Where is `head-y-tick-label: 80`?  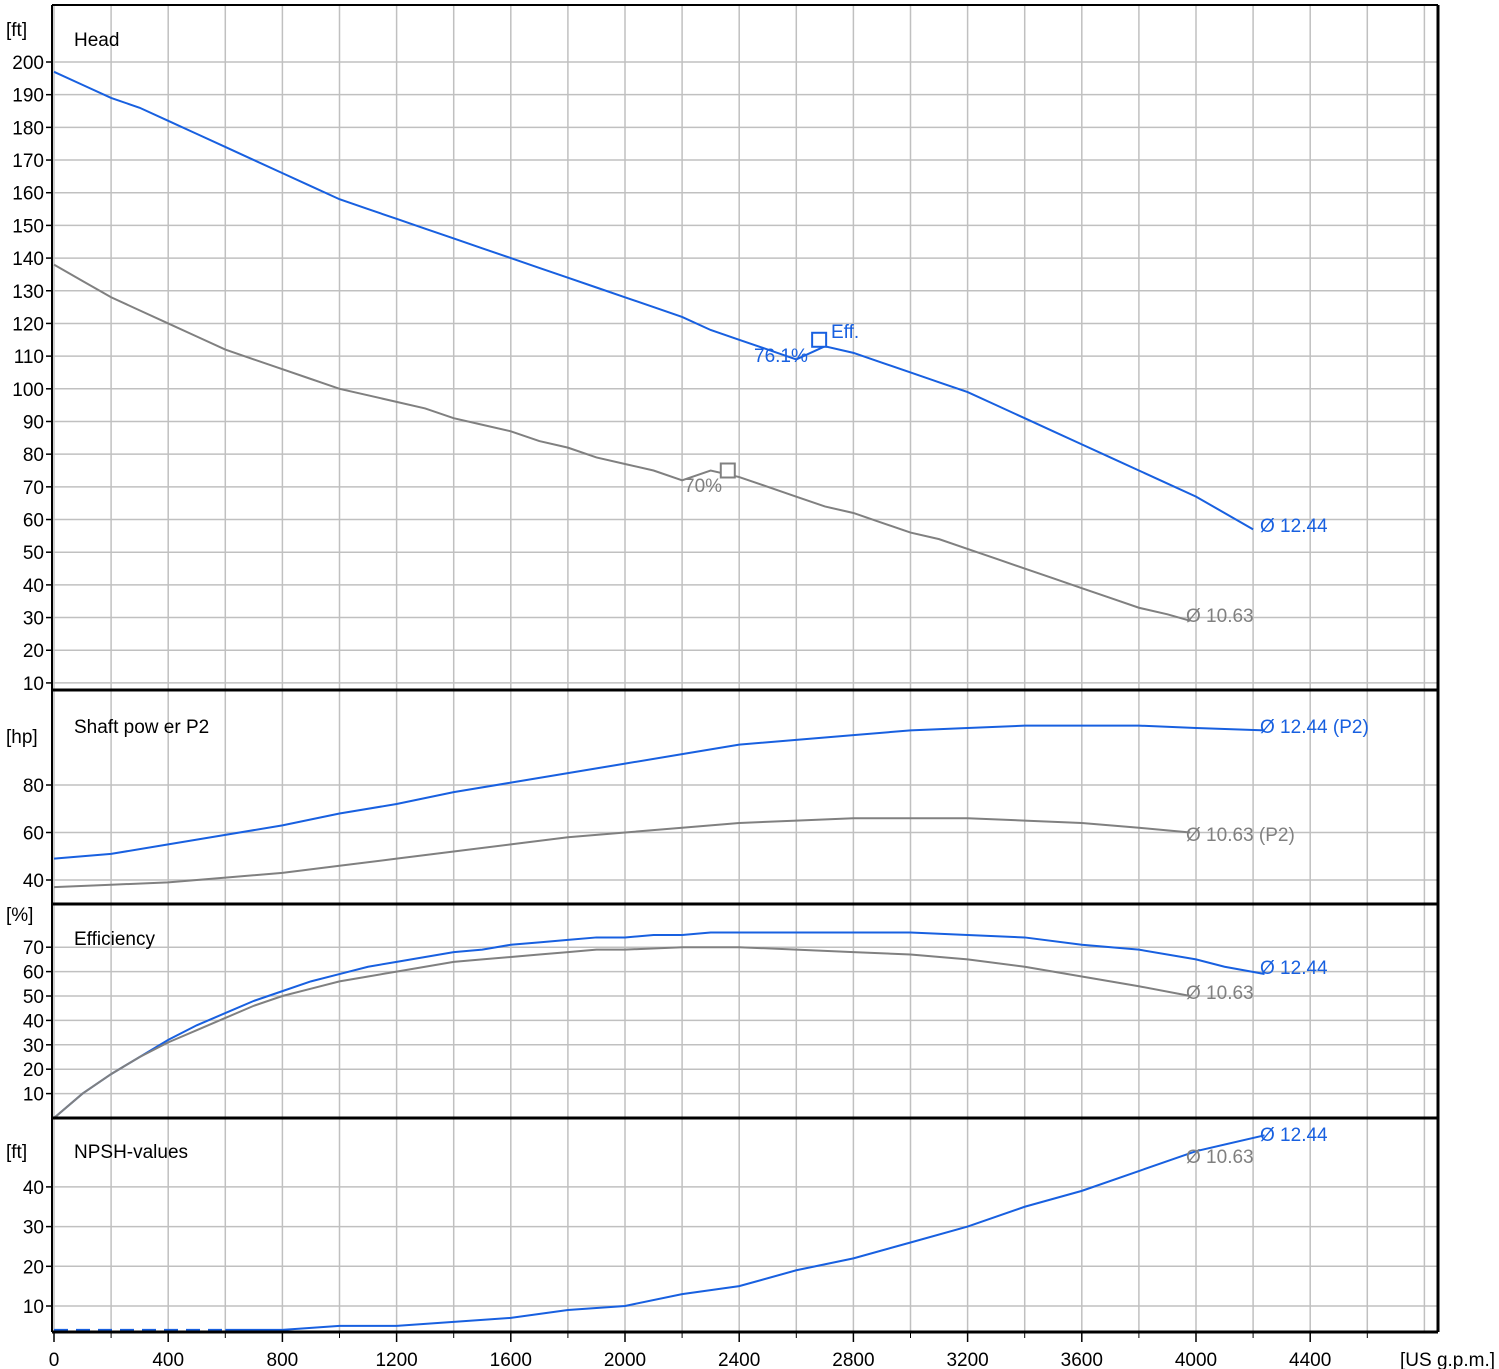 head-y-tick-label: 80 is located at coordinates (33, 455).